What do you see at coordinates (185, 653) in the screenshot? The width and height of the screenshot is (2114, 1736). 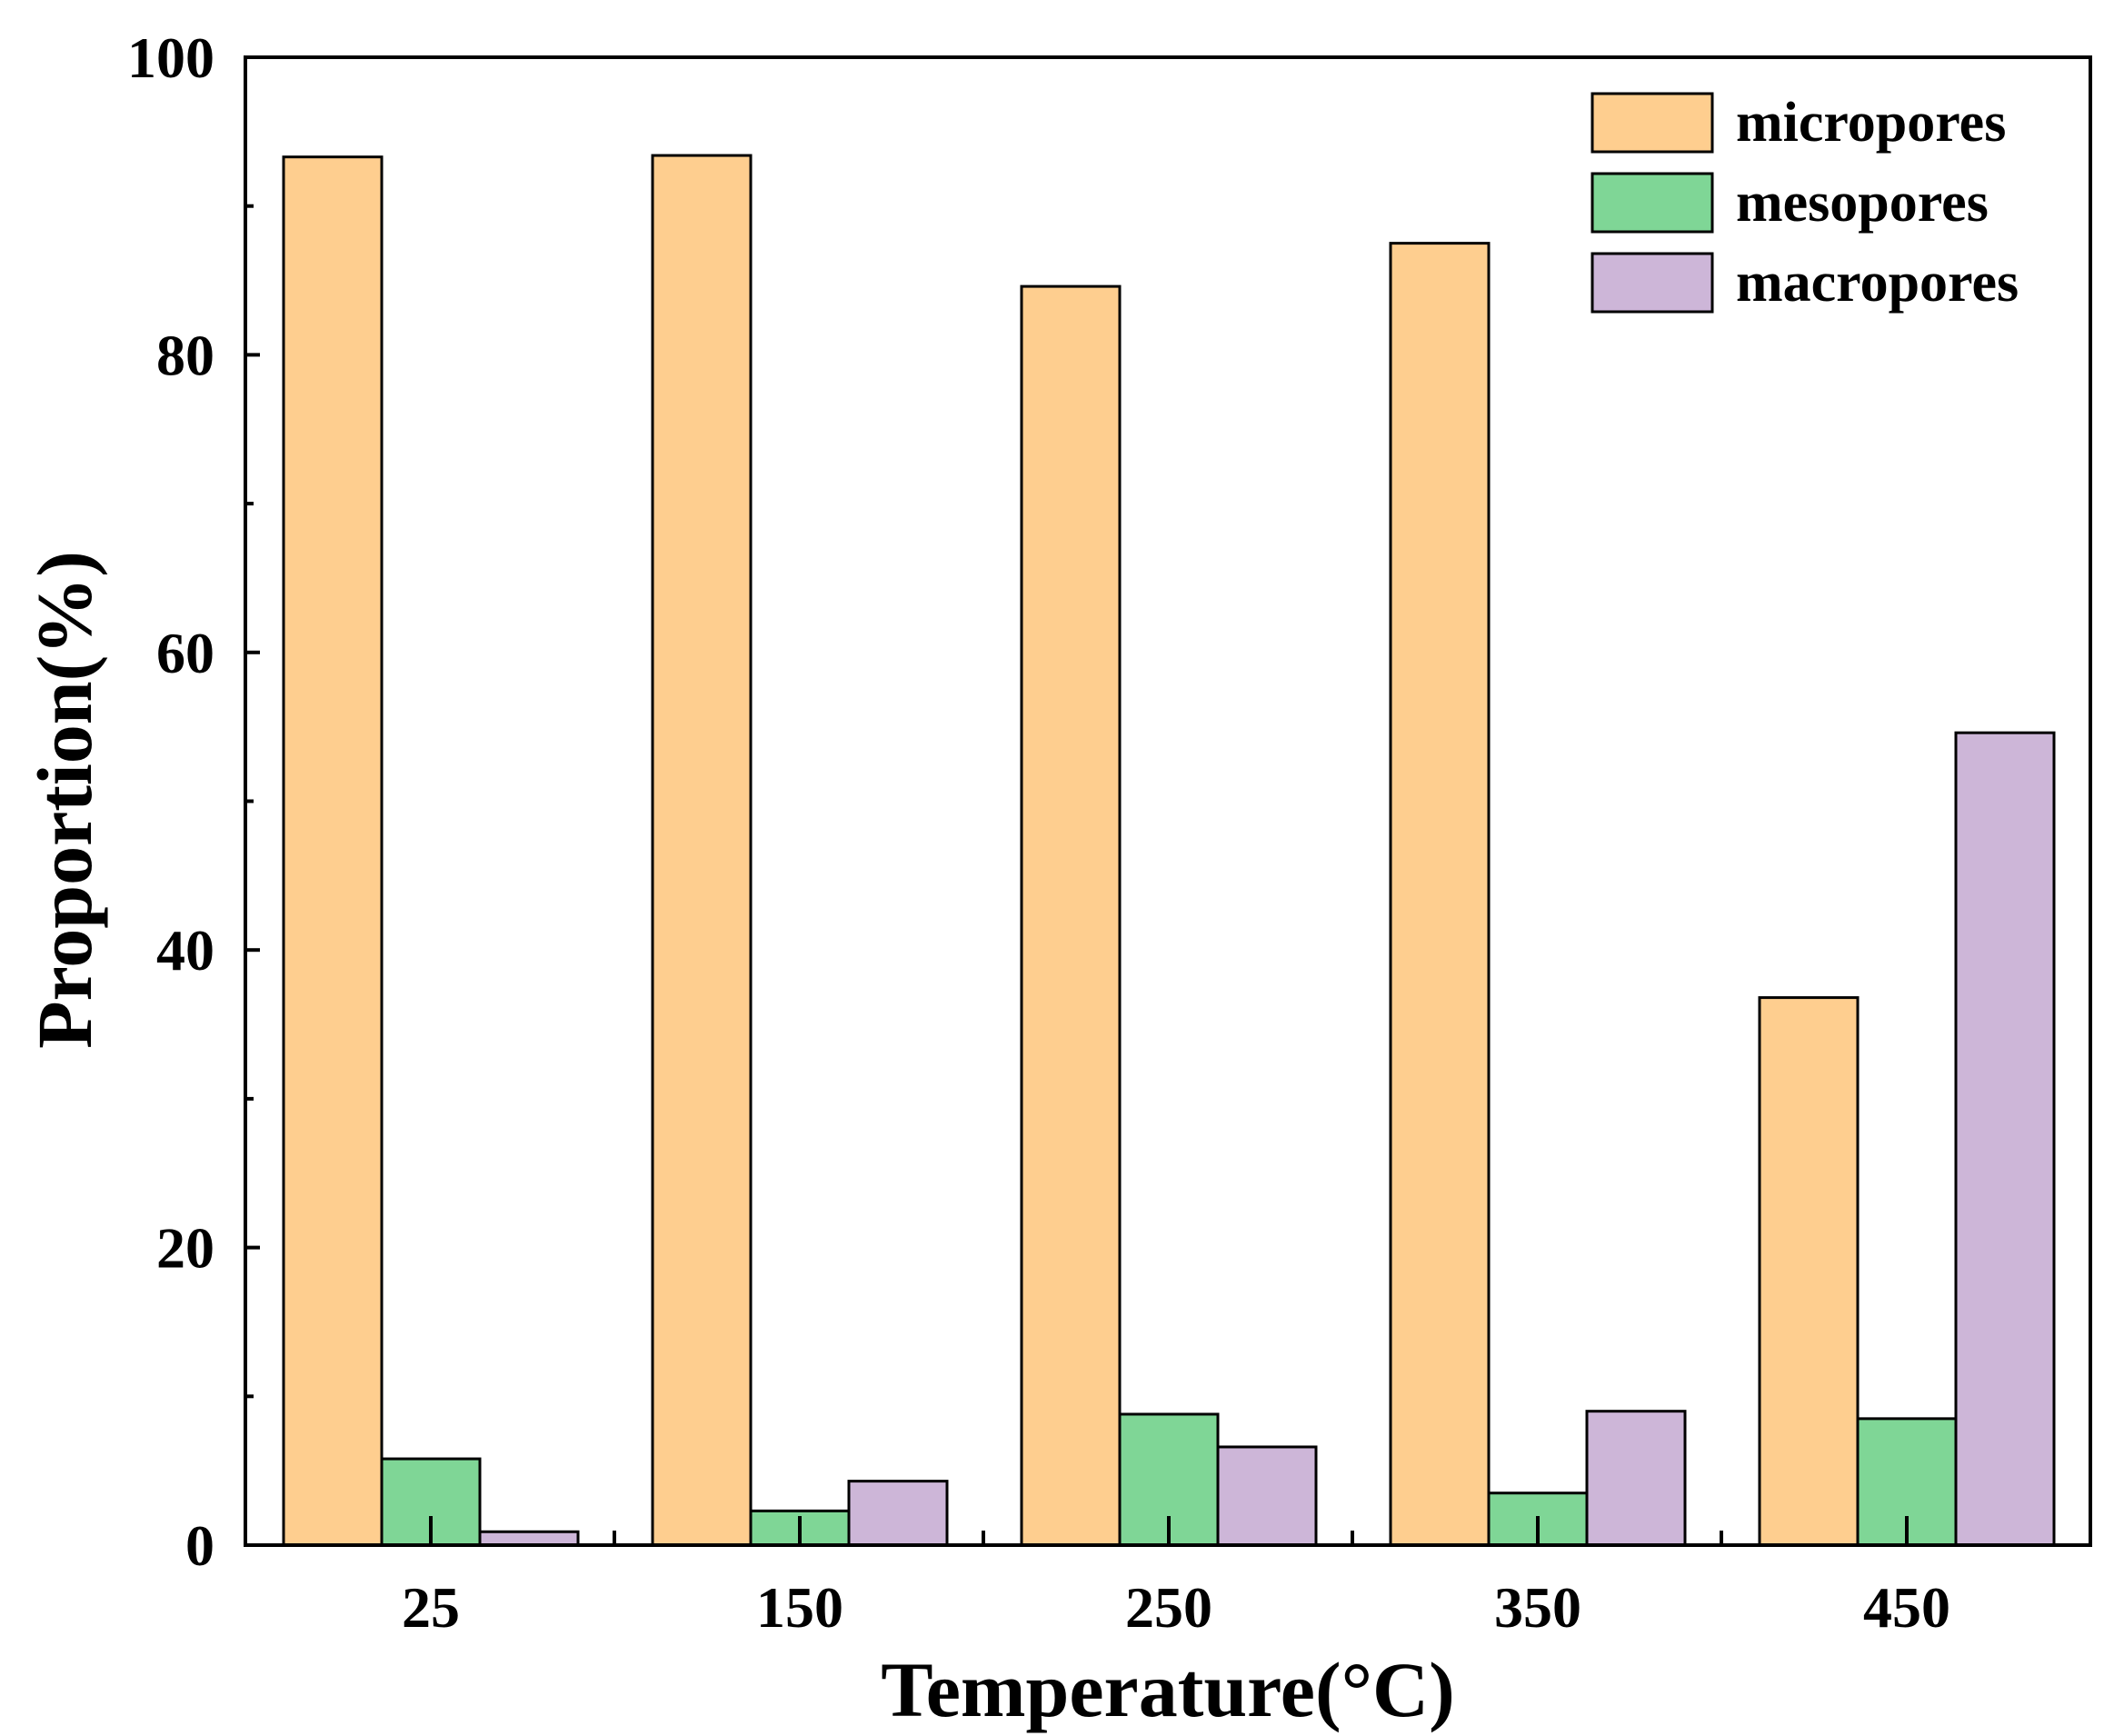 I see `y-tick-label: 60` at bounding box center [185, 653].